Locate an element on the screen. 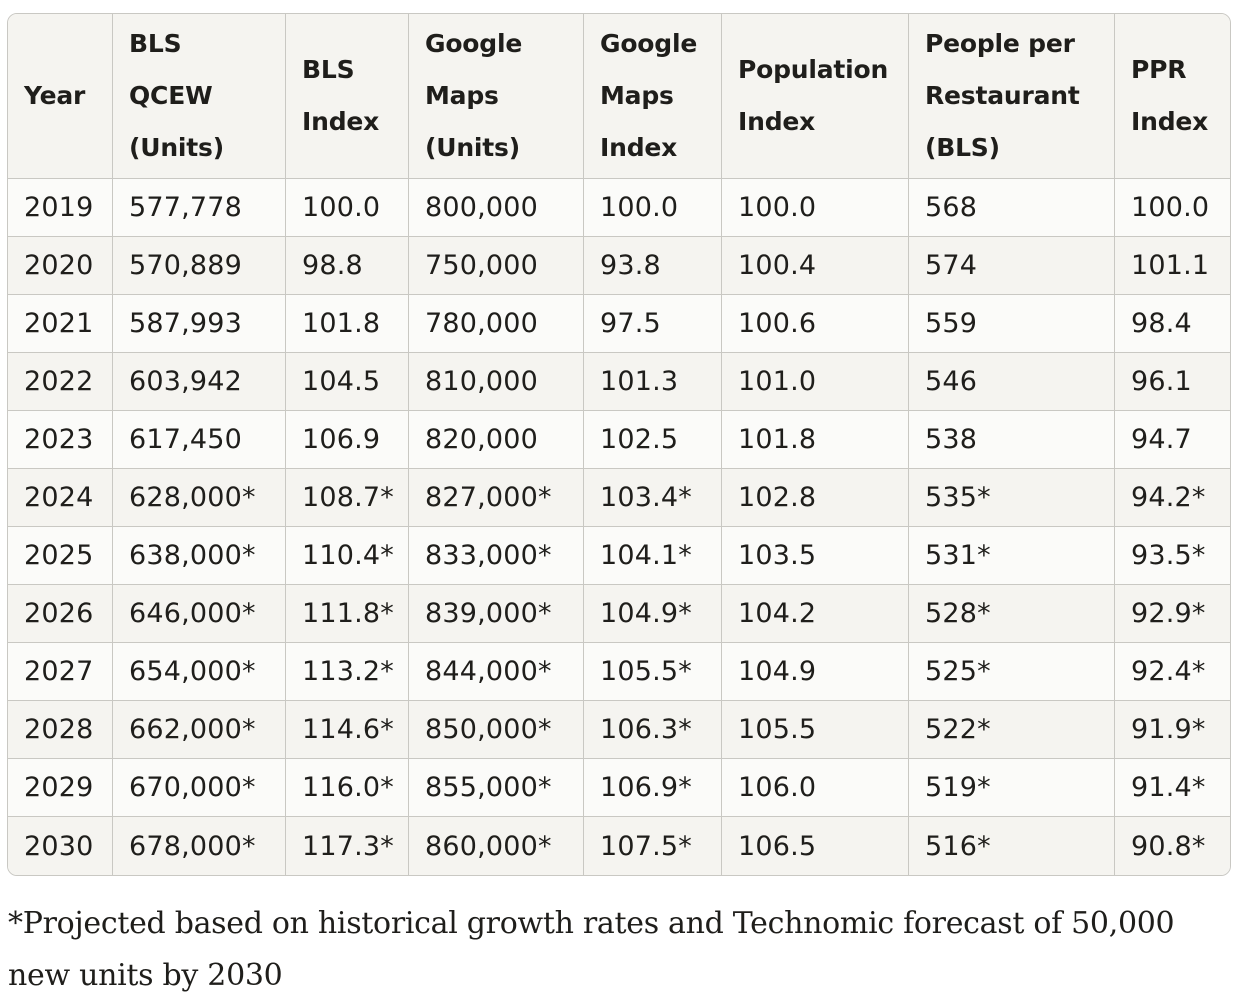 This screenshot has height=1008, width=1248. table-row: 2021 587,993 101.8 780,000 97.5 100.6 559 98.4 is located at coordinates (619, 324).